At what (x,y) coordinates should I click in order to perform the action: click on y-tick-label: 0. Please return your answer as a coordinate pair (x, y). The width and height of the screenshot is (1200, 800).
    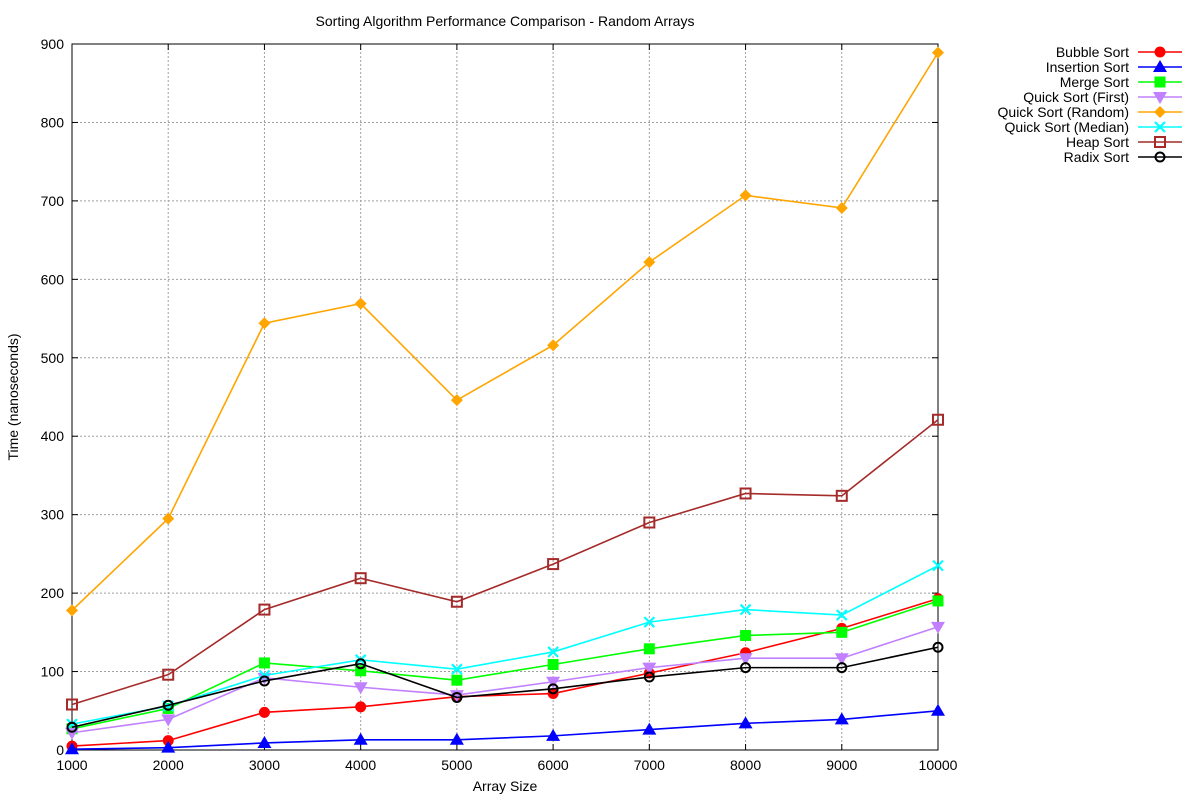
    Looking at the image, I should click on (60, 750).